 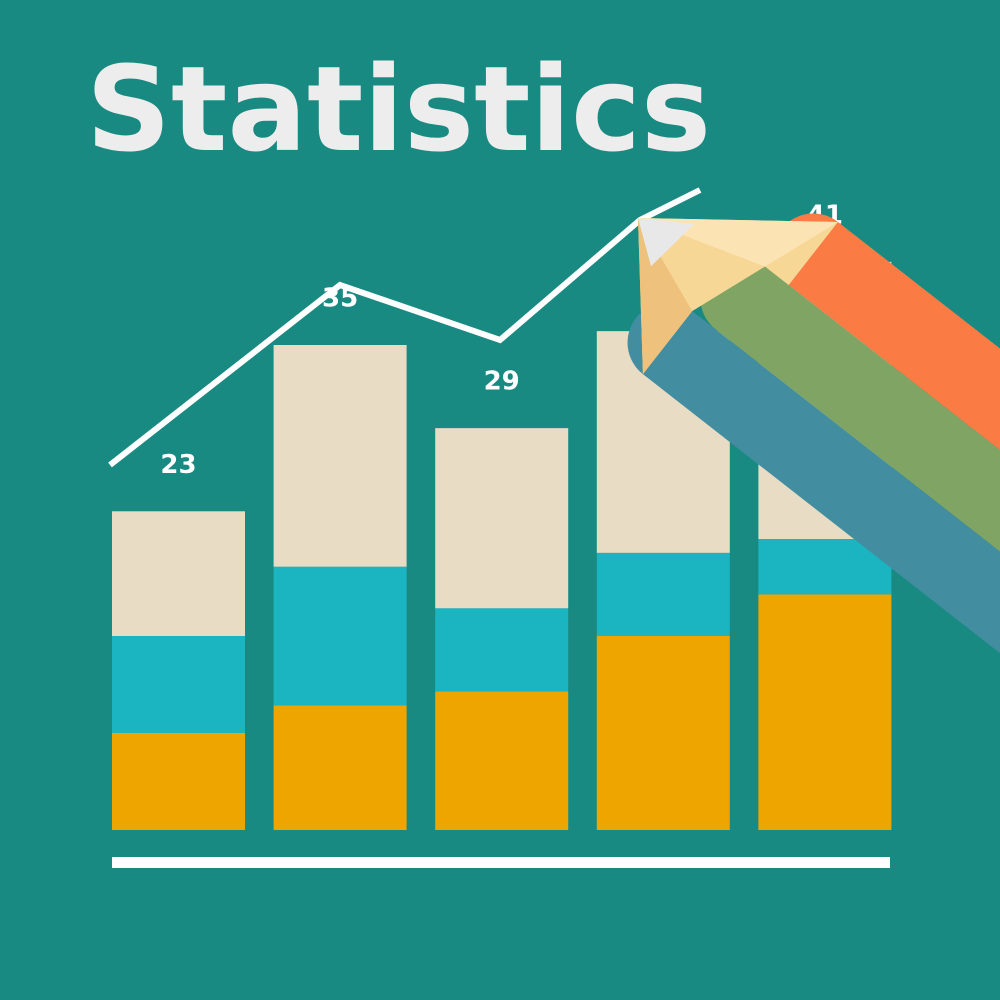 I want to click on chart-title: Statistics, so click(x=398, y=109).